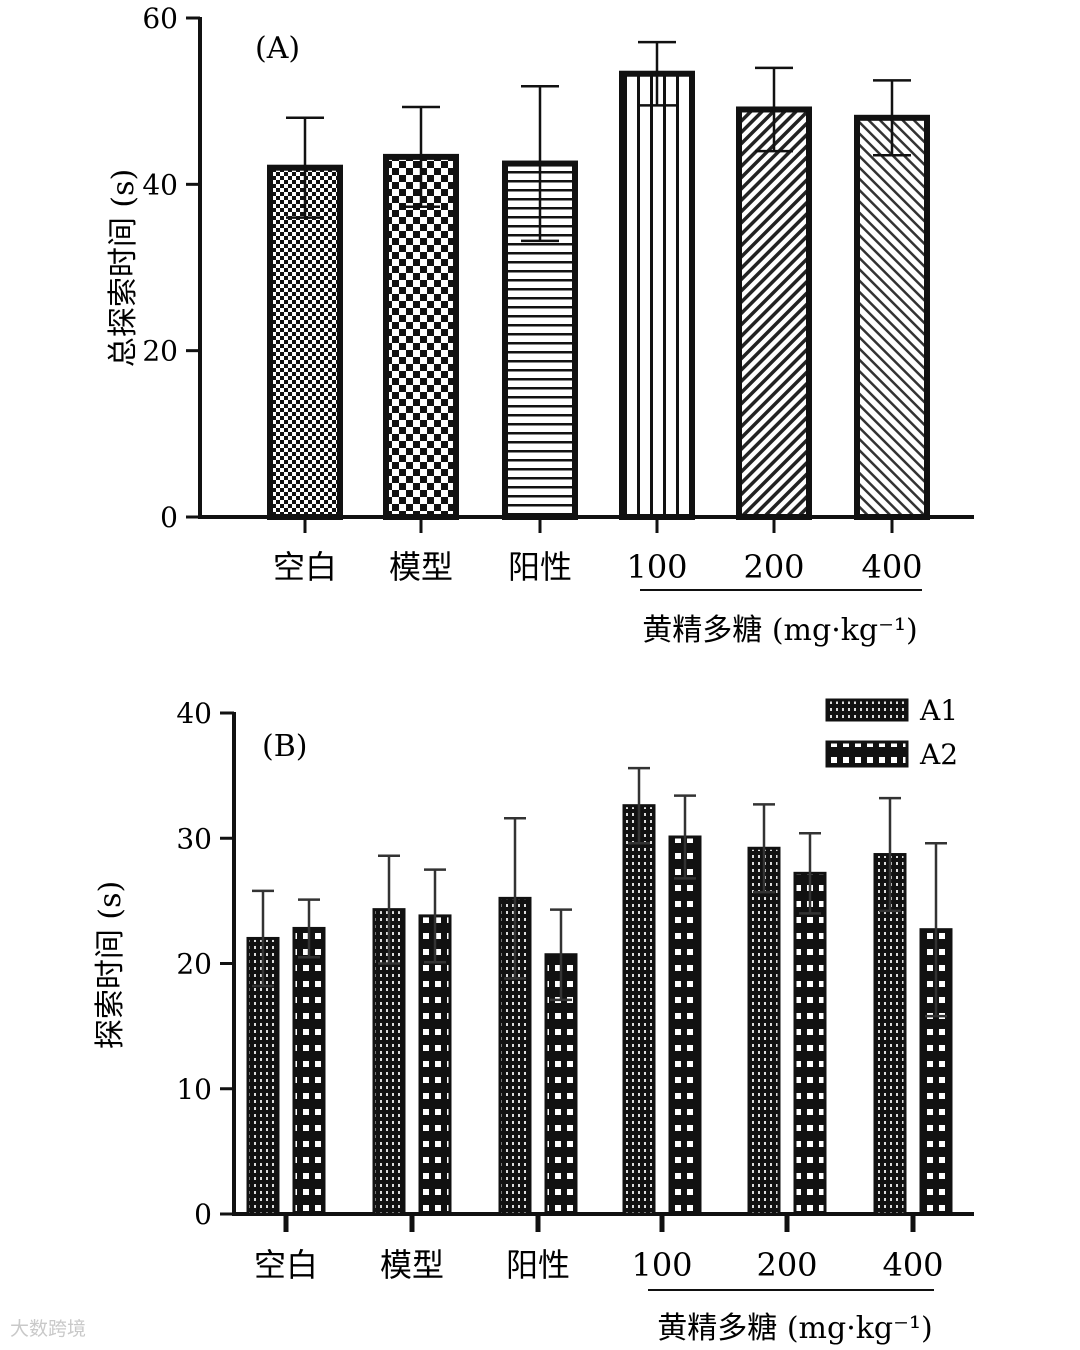  I want to click on panel-b-label: (B), so click(284, 746).